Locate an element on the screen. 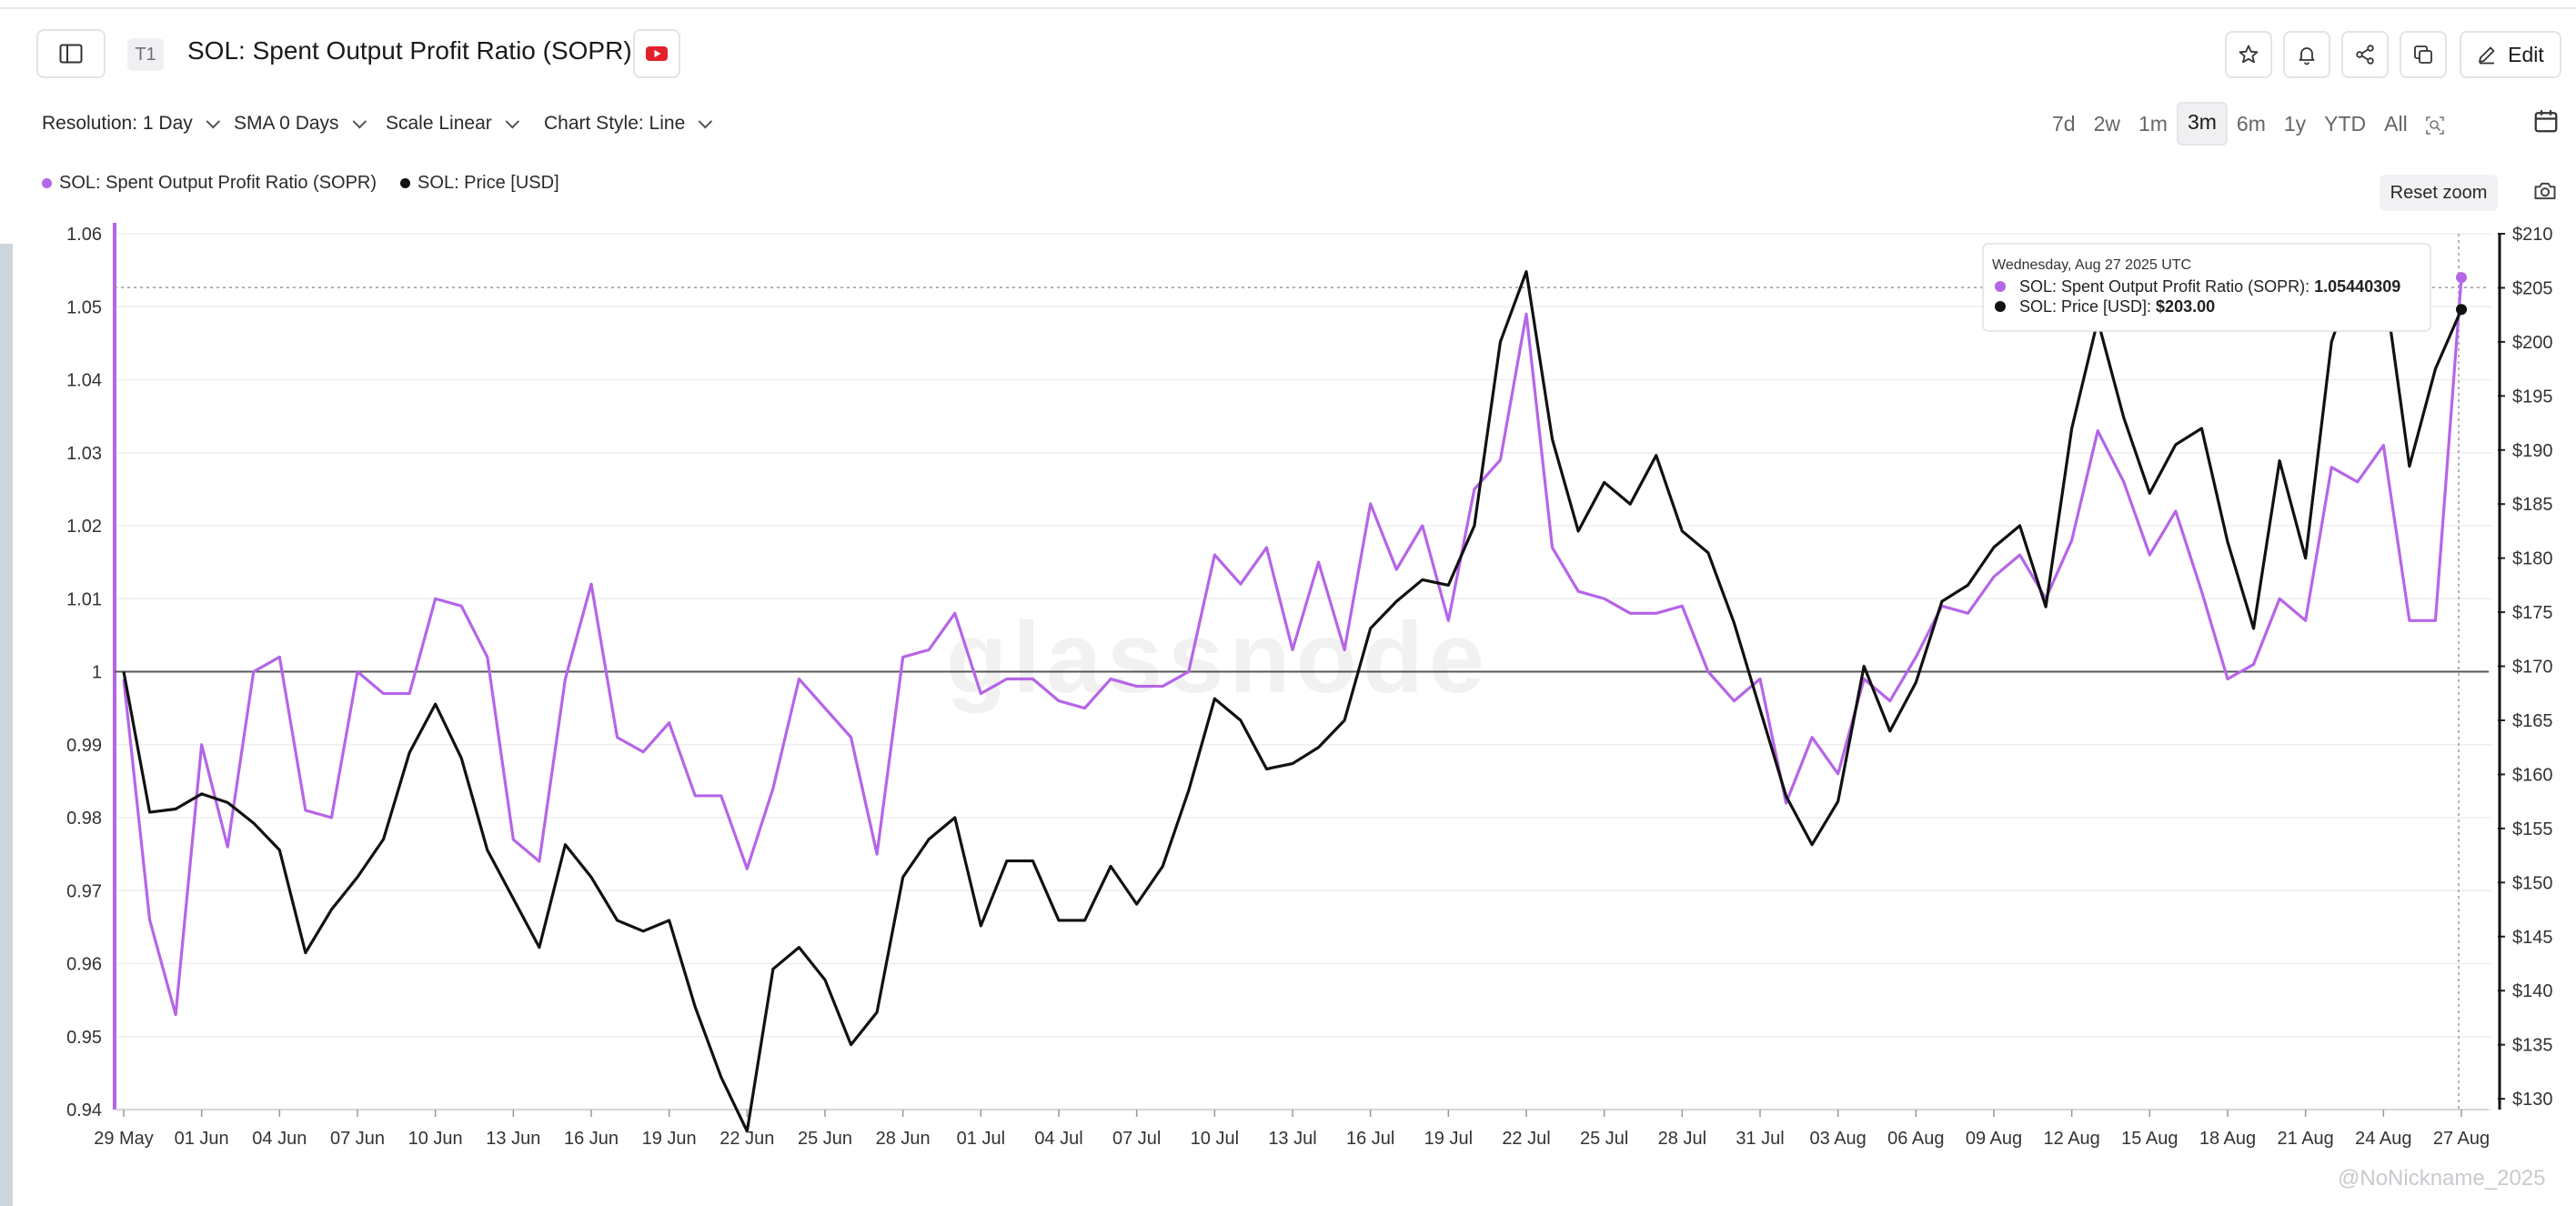  legend-item-sopr: SOL: Spent Output Profit Ratio (SOPR) is located at coordinates (209, 183).